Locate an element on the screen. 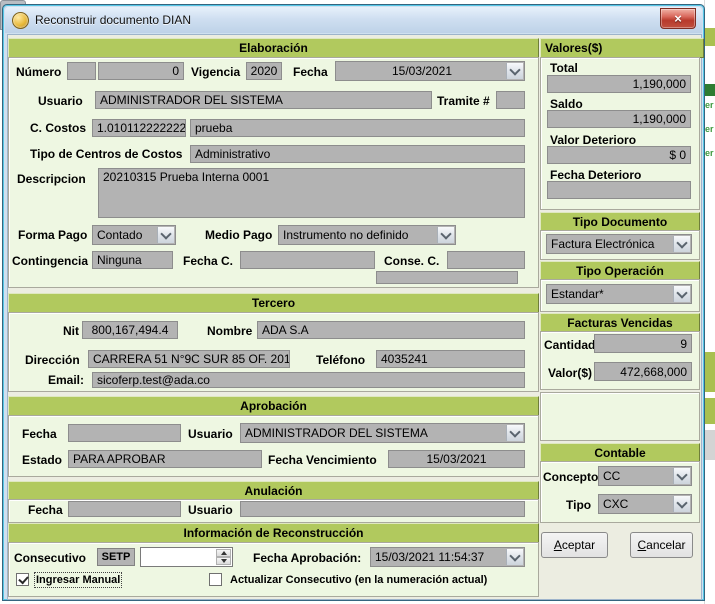 The width and height of the screenshot is (715, 604). estado-field: PARA APROBAR is located at coordinates (165, 459).